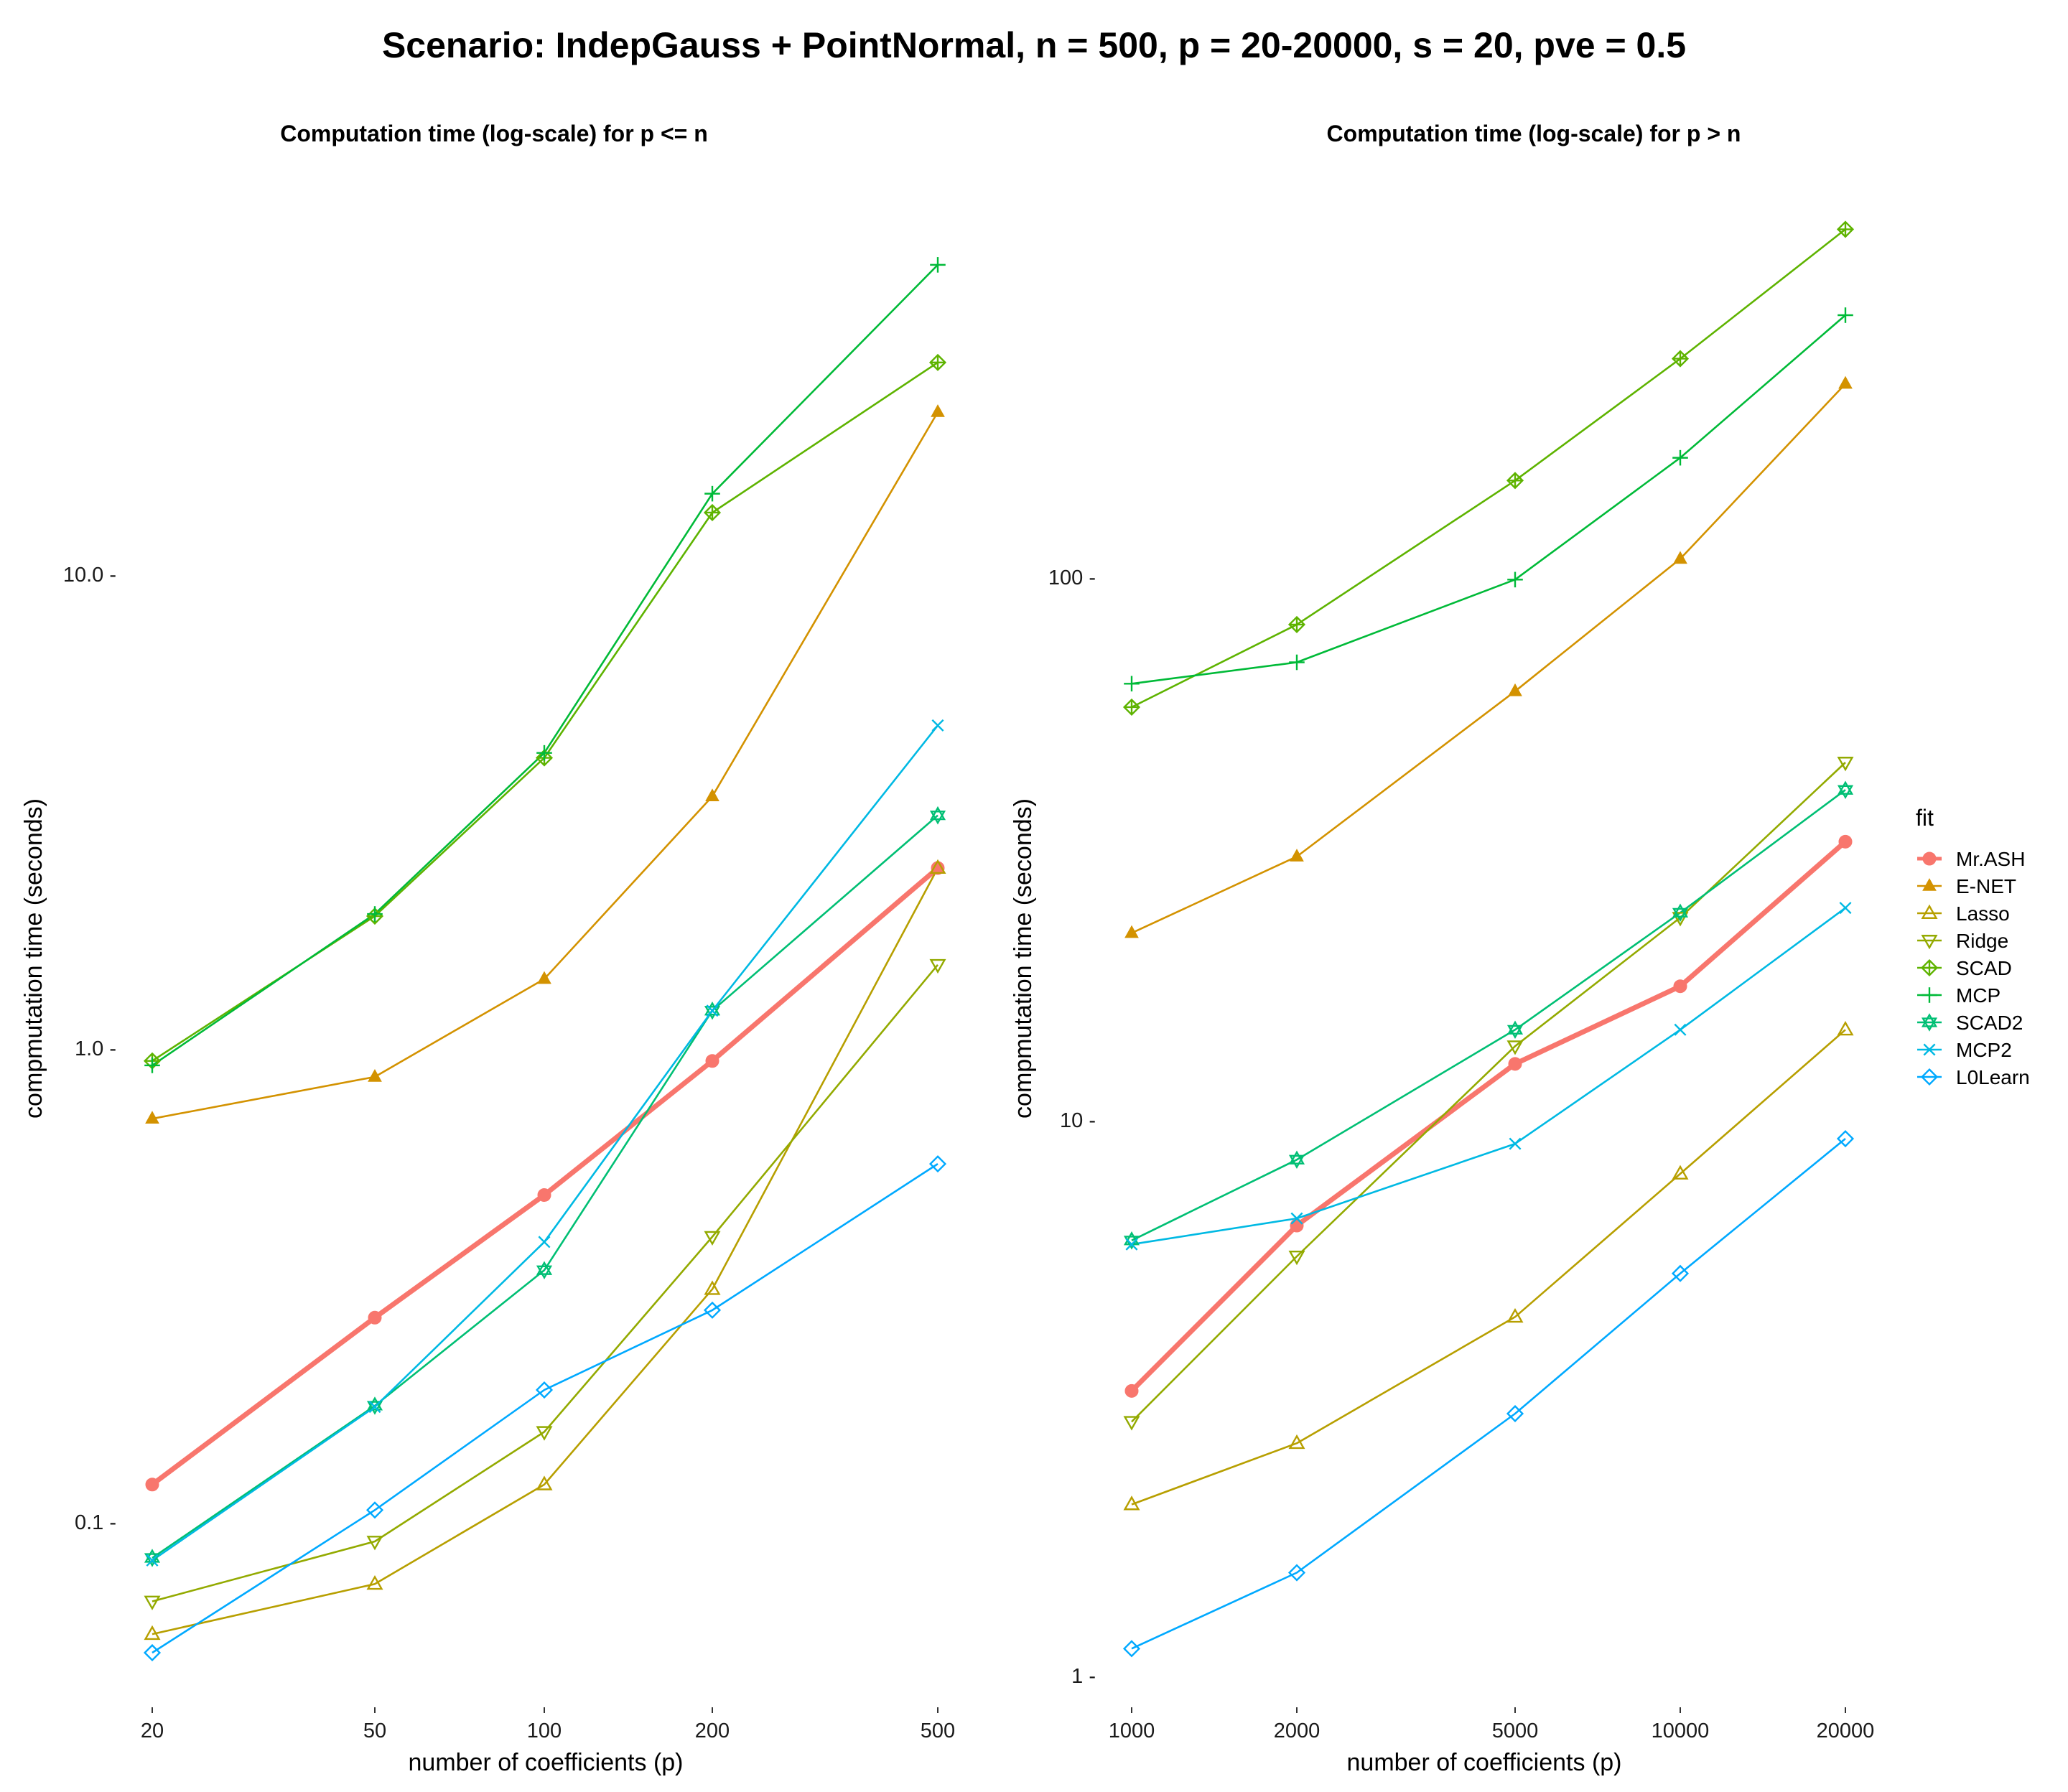 The image size is (2068, 1792). Describe the element at coordinates (1971, 859) in the screenshot. I see `legend-item: Mr.ASH` at that location.